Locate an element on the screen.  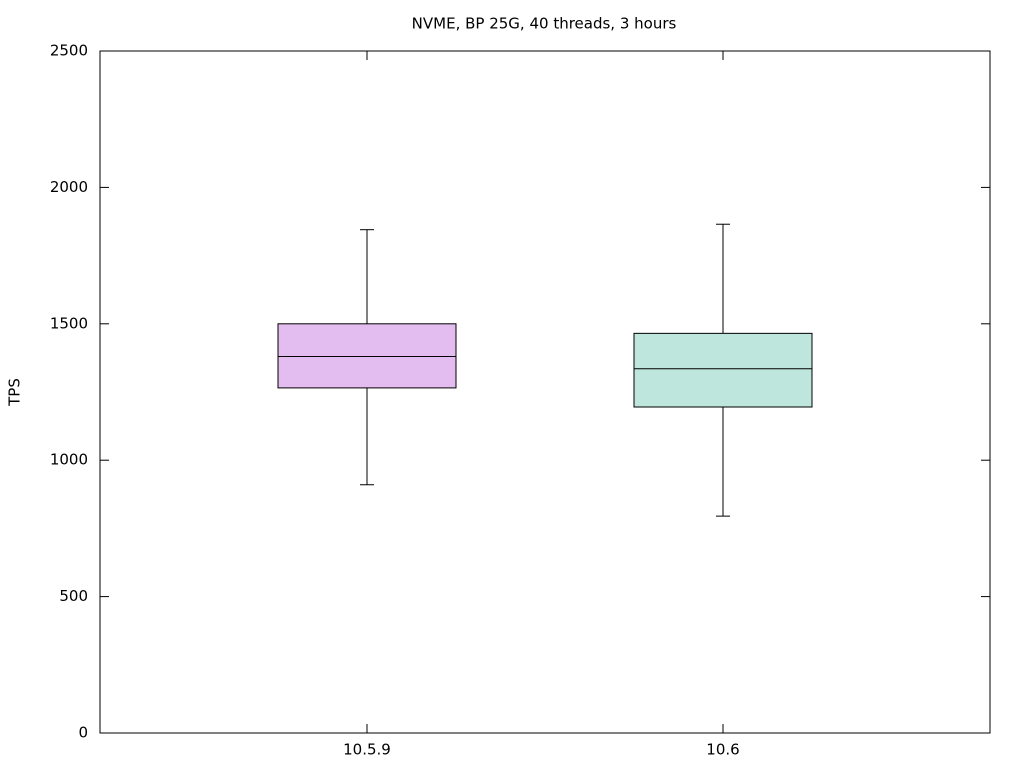
y-tick-label: 1500 is located at coordinates (69, 323).